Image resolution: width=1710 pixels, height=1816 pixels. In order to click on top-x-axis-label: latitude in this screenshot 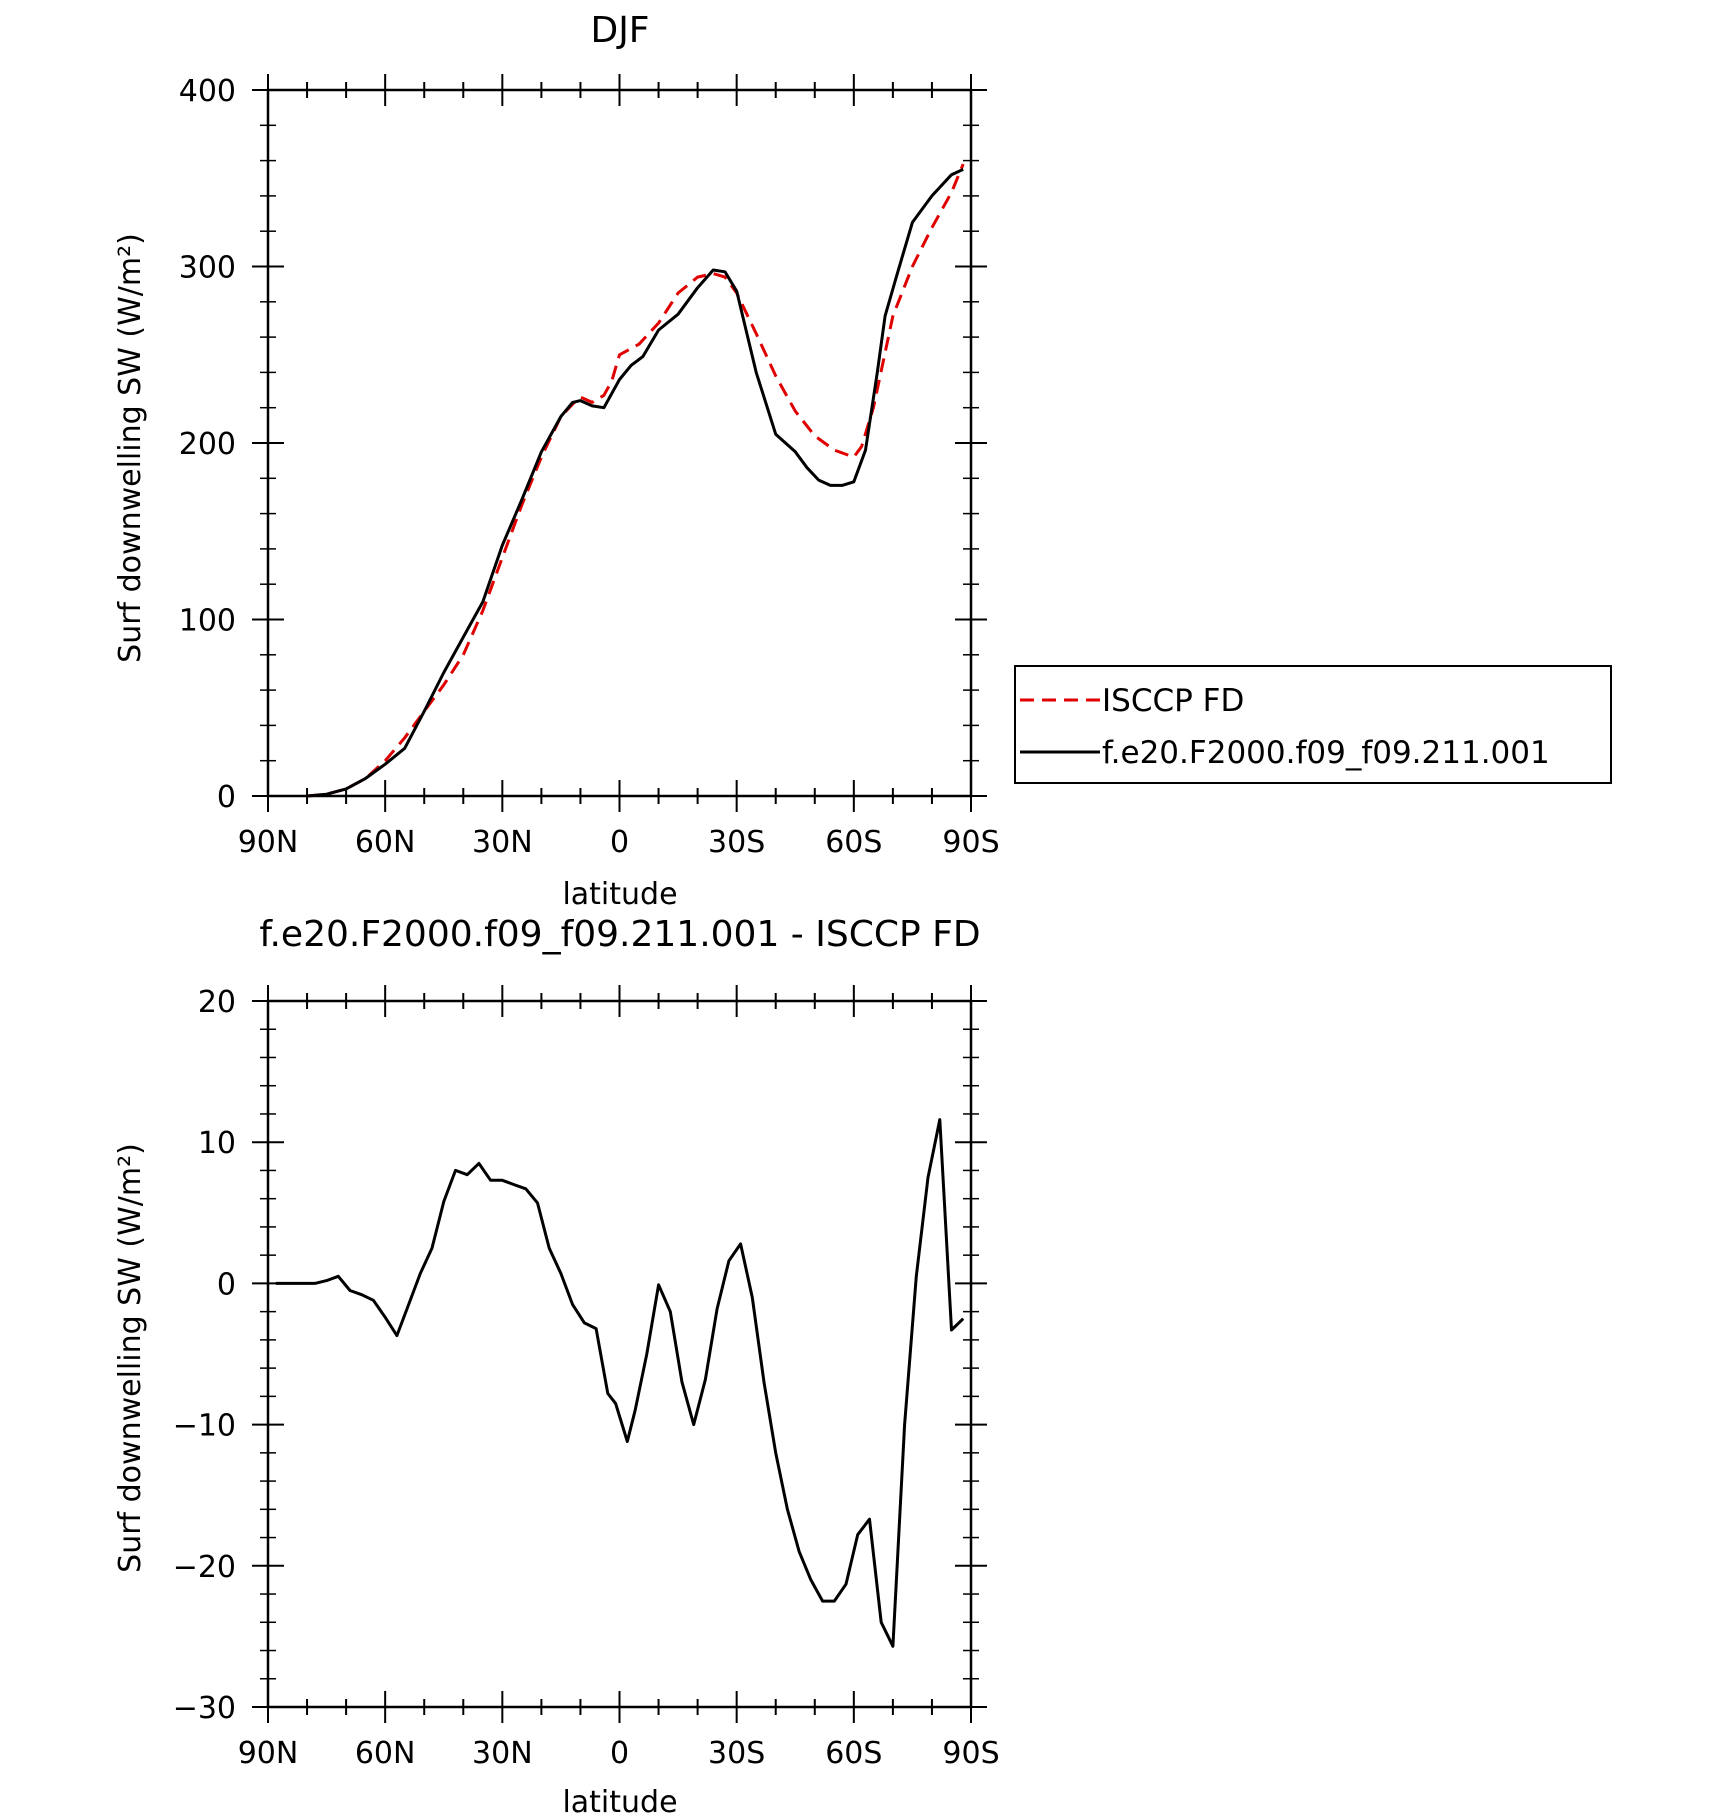, I will do `click(619, 894)`.